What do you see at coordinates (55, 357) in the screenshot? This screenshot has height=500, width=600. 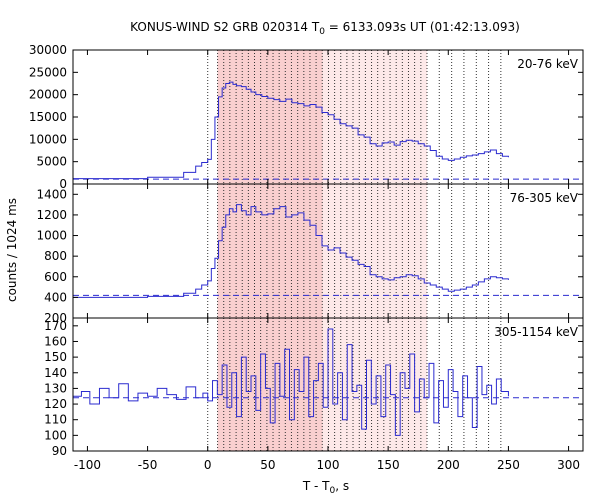 I see `y-tick-label: 150` at bounding box center [55, 357].